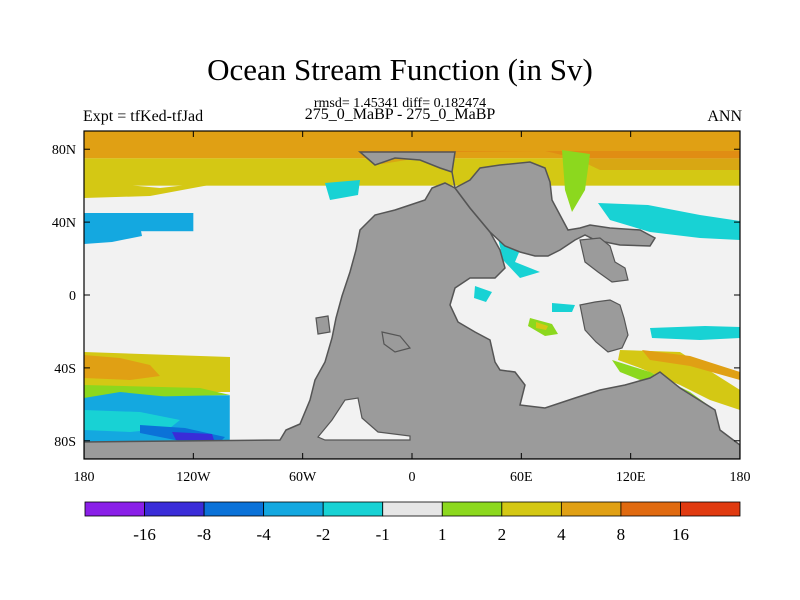  Describe the element at coordinates (232, 183) in the screenshot. I see `north-yellow-tongue` at that location.